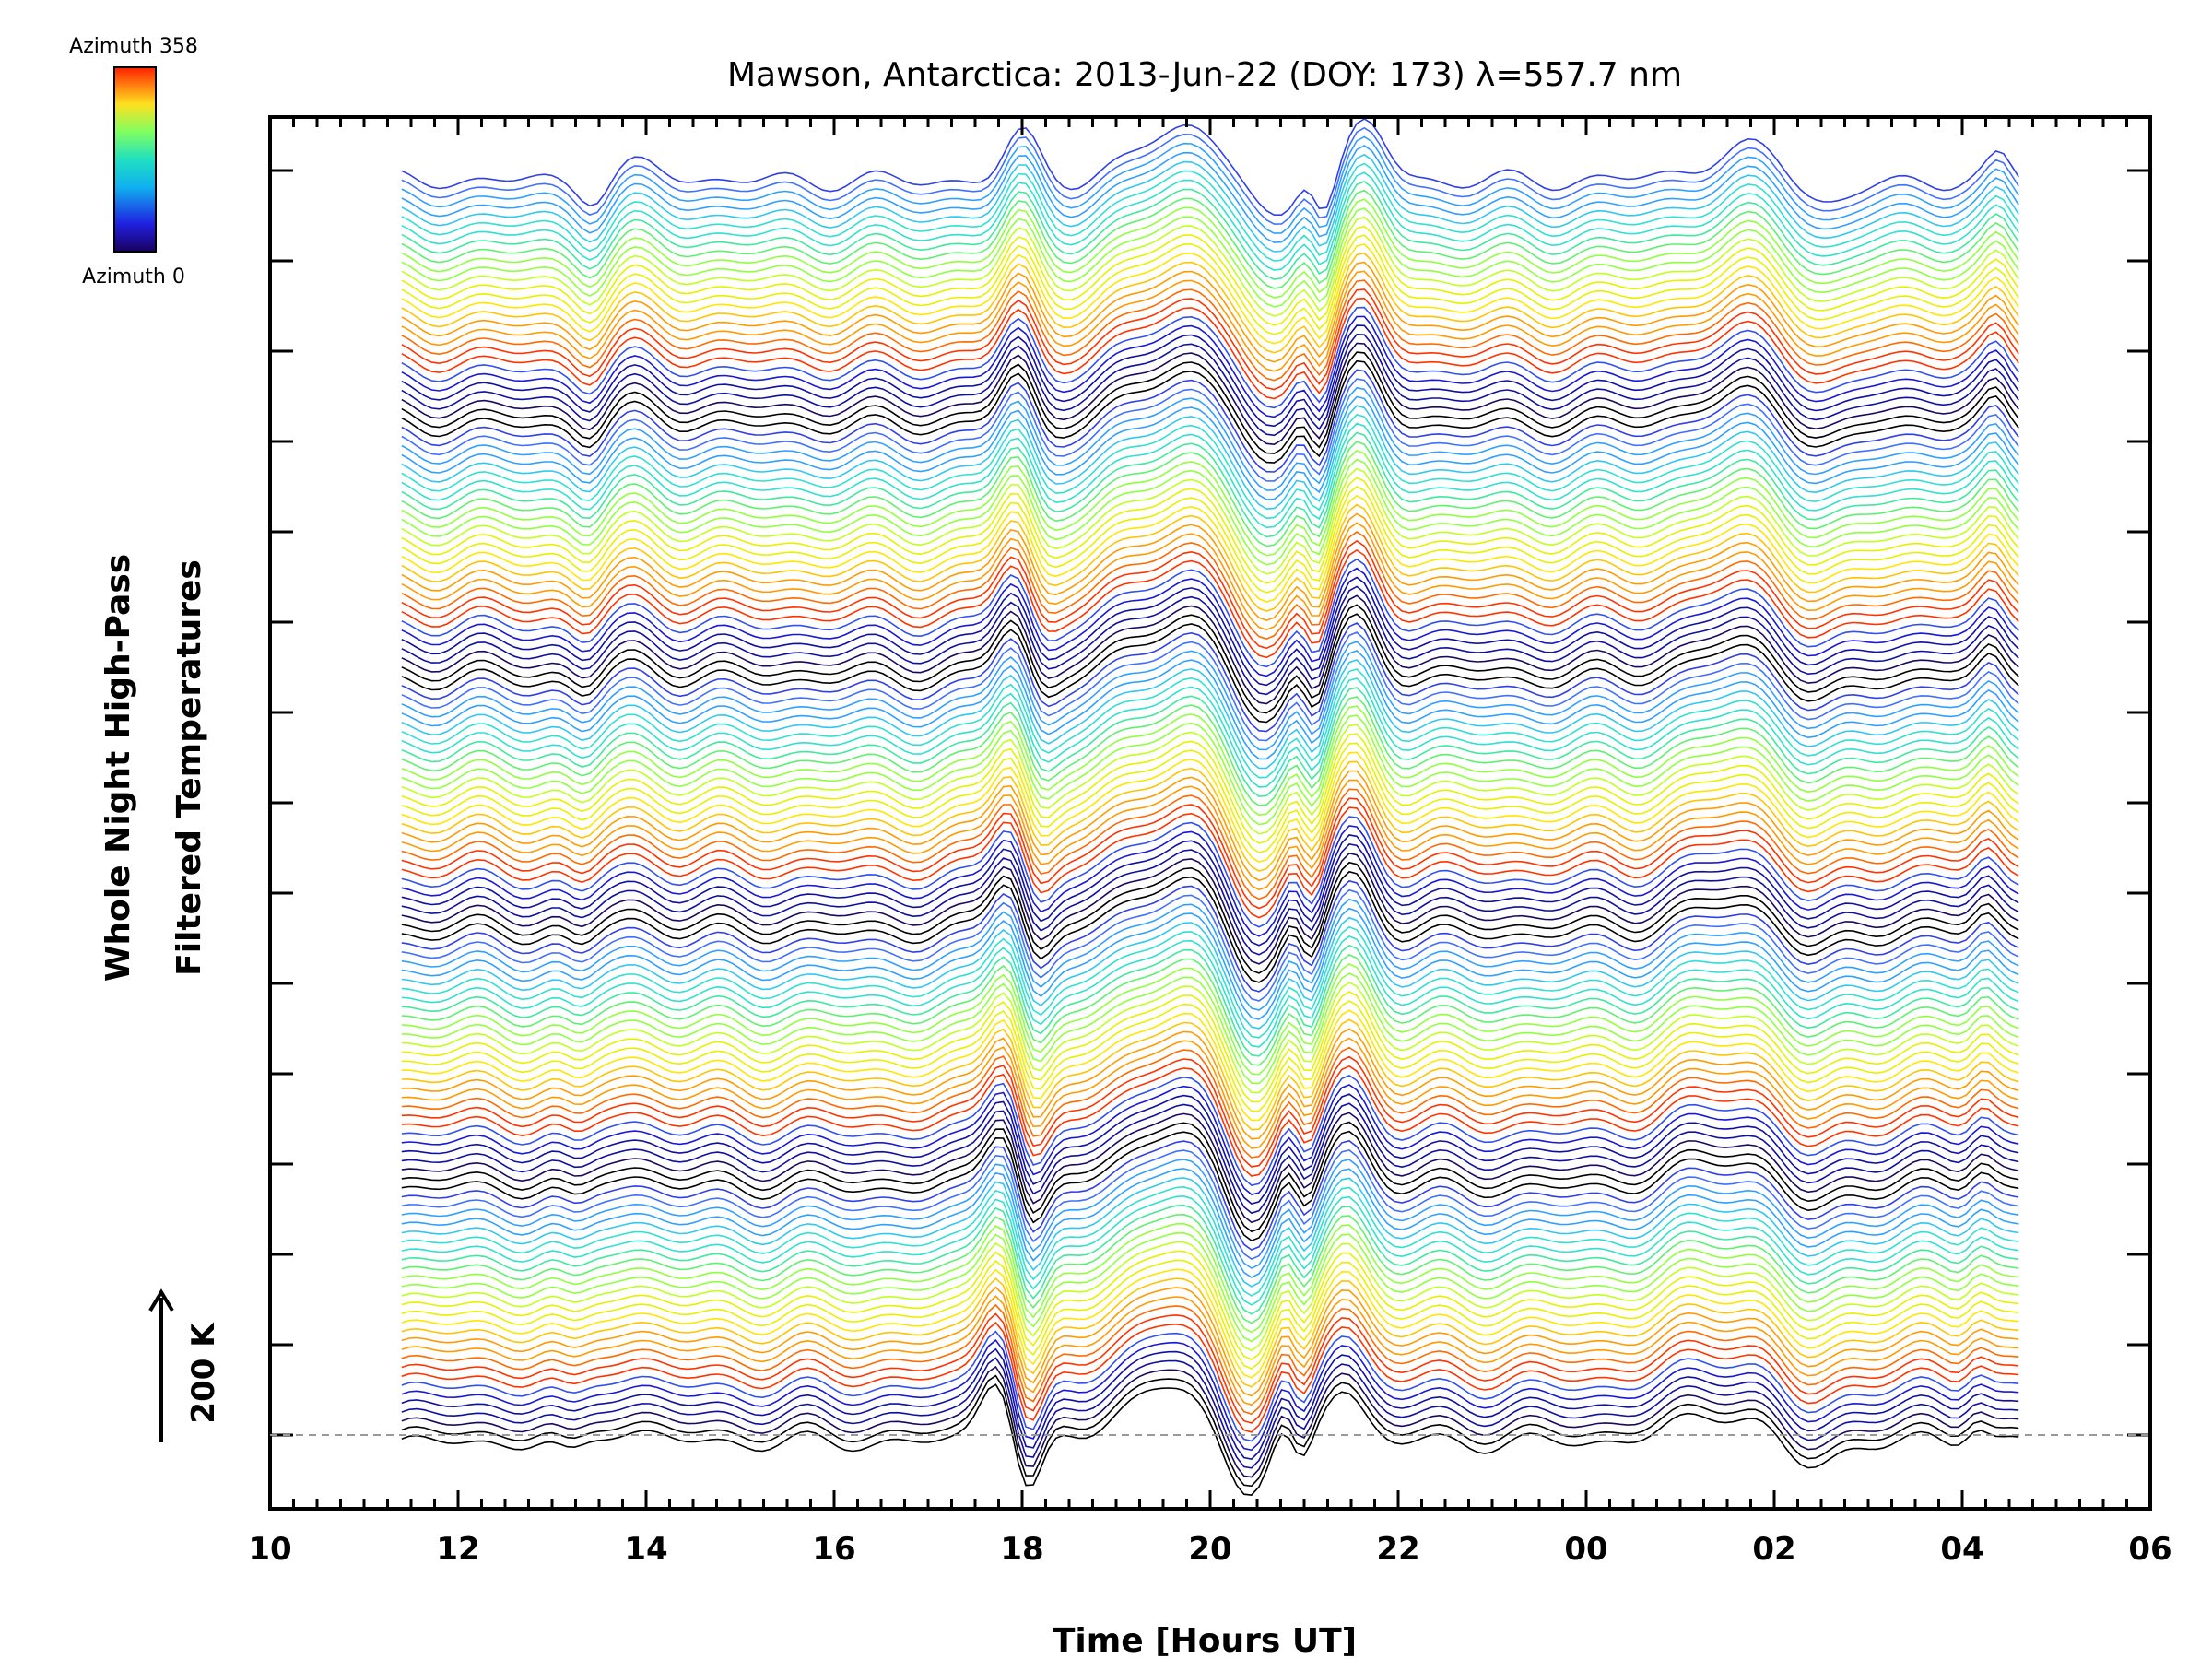  What do you see at coordinates (457, 1549) in the screenshot?
I see `x-tick-label: 12` at bounding box center [457, 1549].